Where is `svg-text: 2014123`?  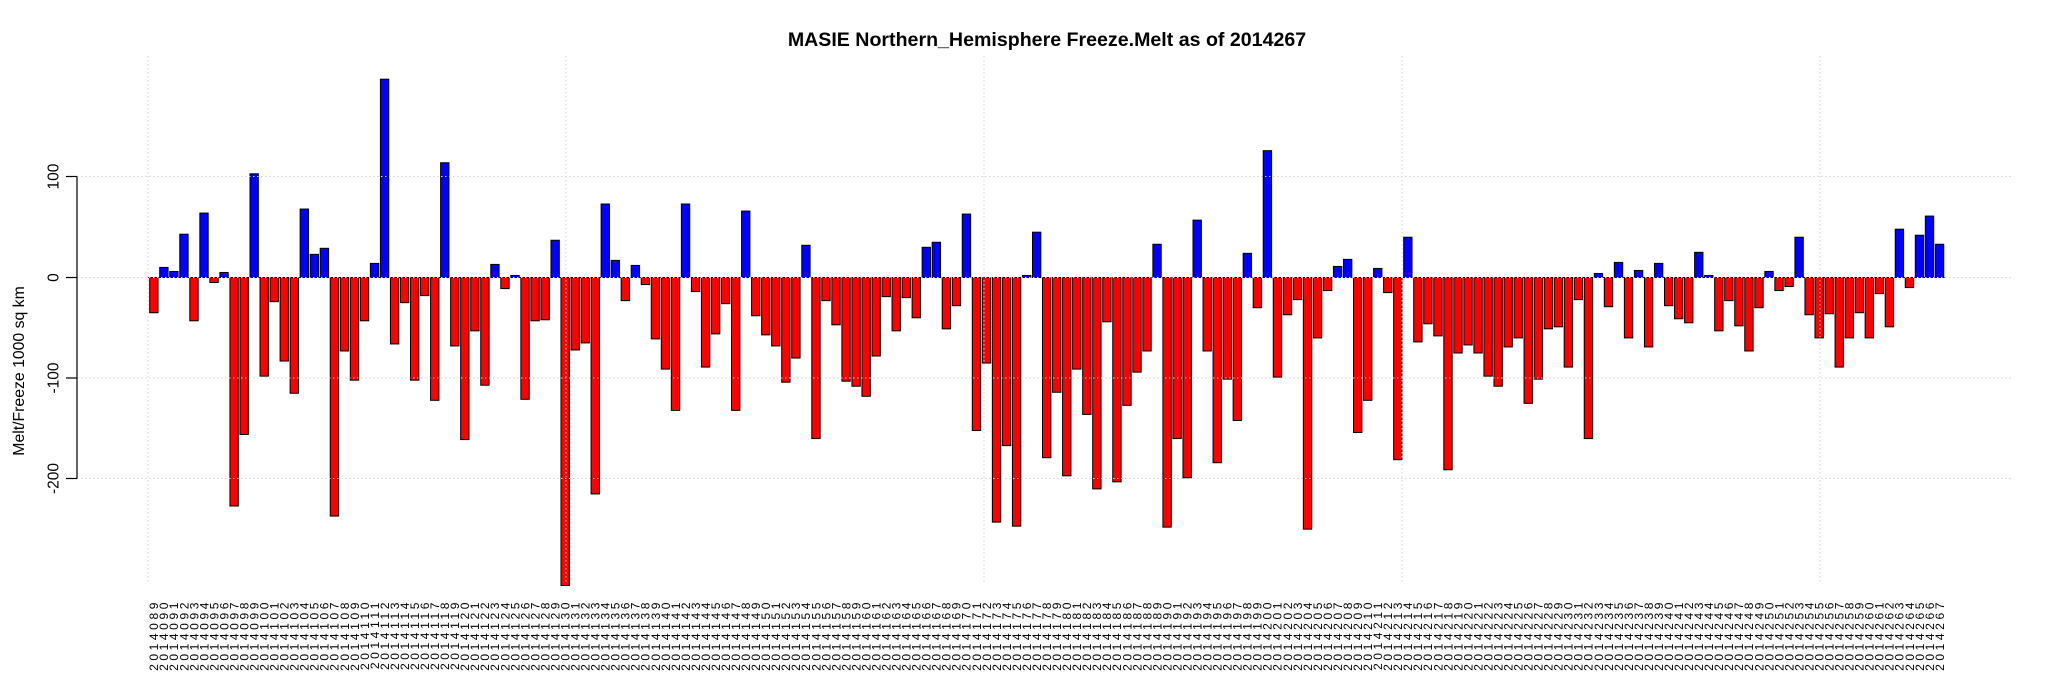
svg-text: 2014123 is located at coordinates (495, 635).